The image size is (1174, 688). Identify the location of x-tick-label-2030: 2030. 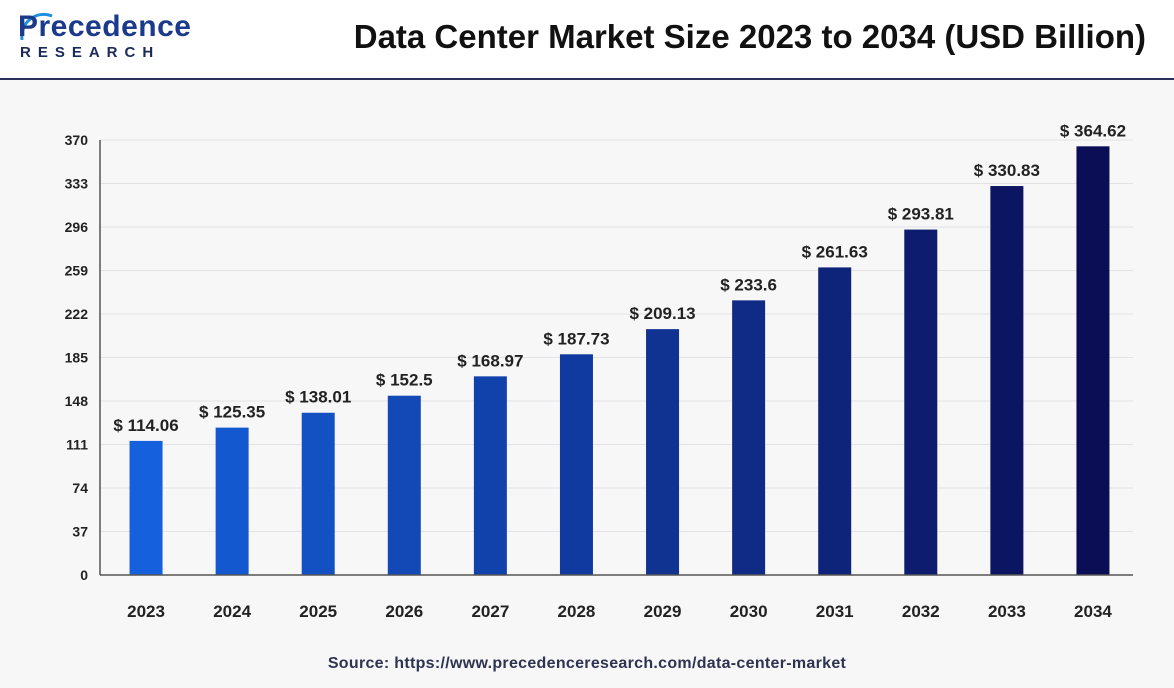
(749, 611).